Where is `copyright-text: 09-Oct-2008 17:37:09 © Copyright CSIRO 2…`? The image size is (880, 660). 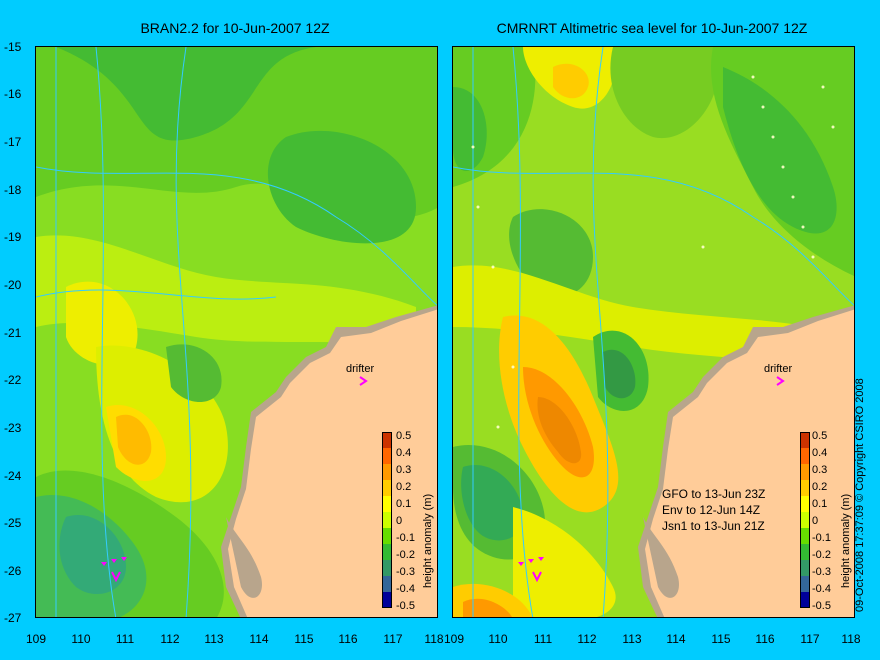 copyright-text: 09-Oct-2008 17:37:09 © Copyright CSIRO 2… is located at coordinates (860, 495).